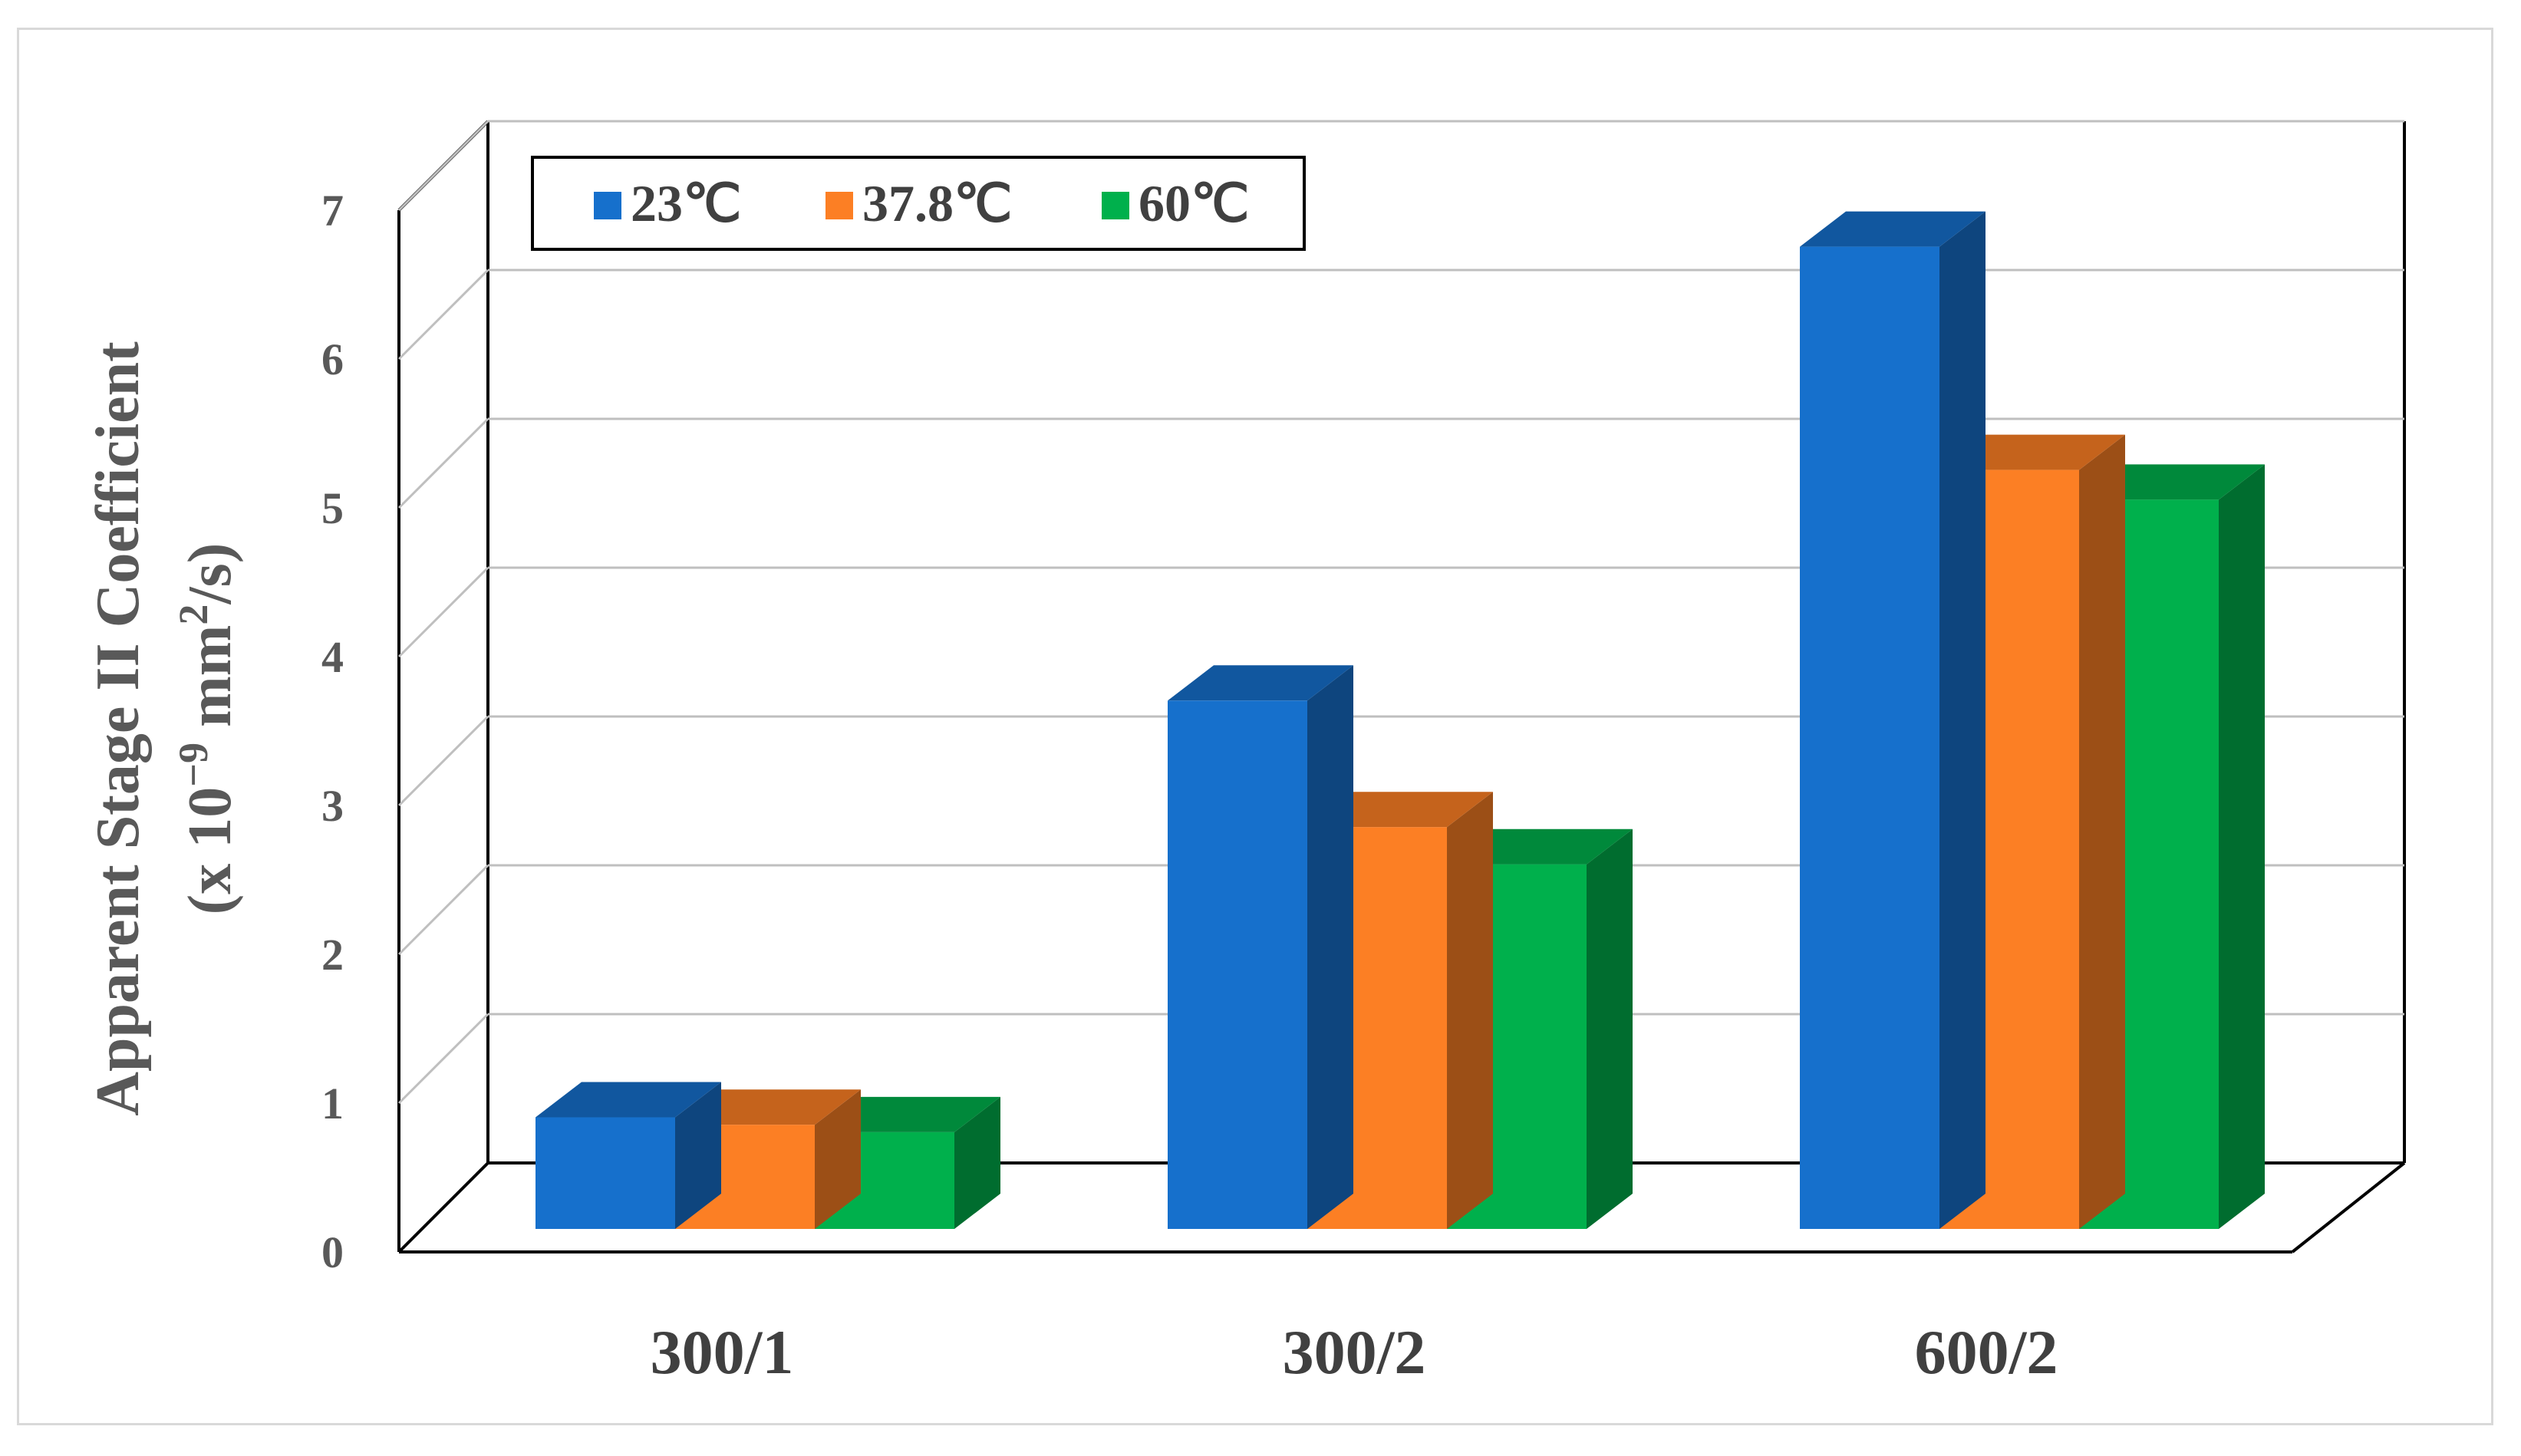  Describe the element at coordinates (332, 657) in the screenshot. I see `y-tick-label: 4` at that location.